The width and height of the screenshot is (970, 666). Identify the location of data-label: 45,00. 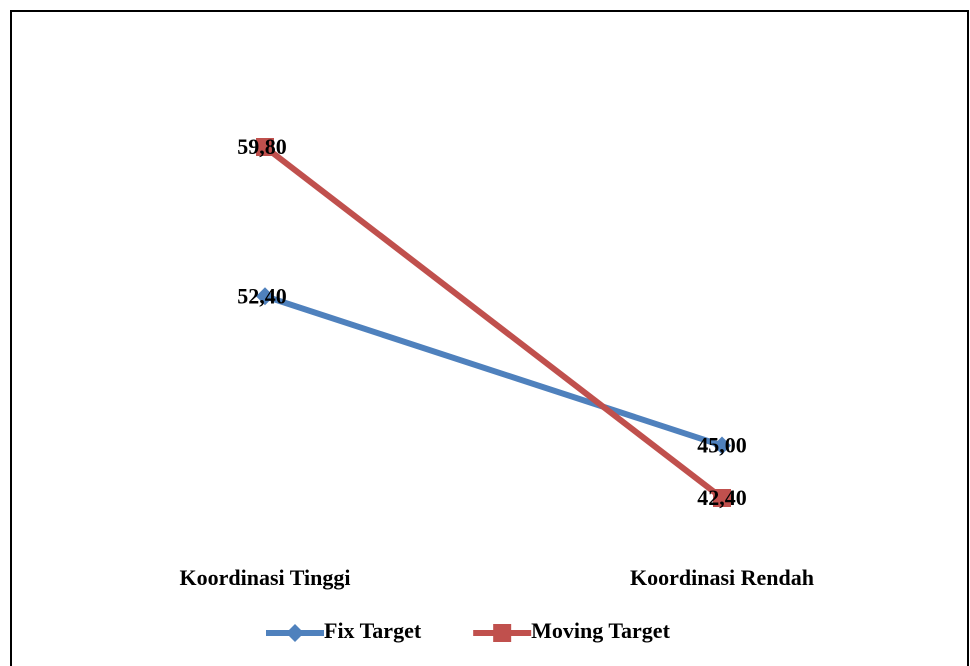
(722, 445).